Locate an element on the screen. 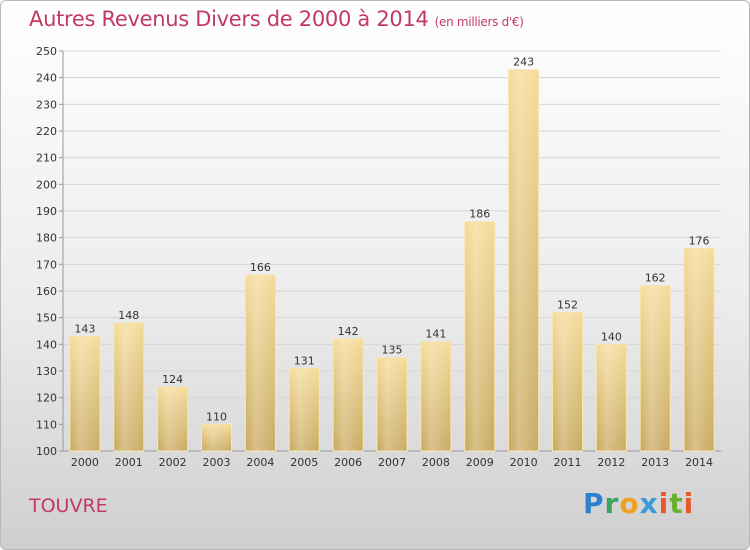  y-tick-label: 160 is located at coordinates (46, 291).